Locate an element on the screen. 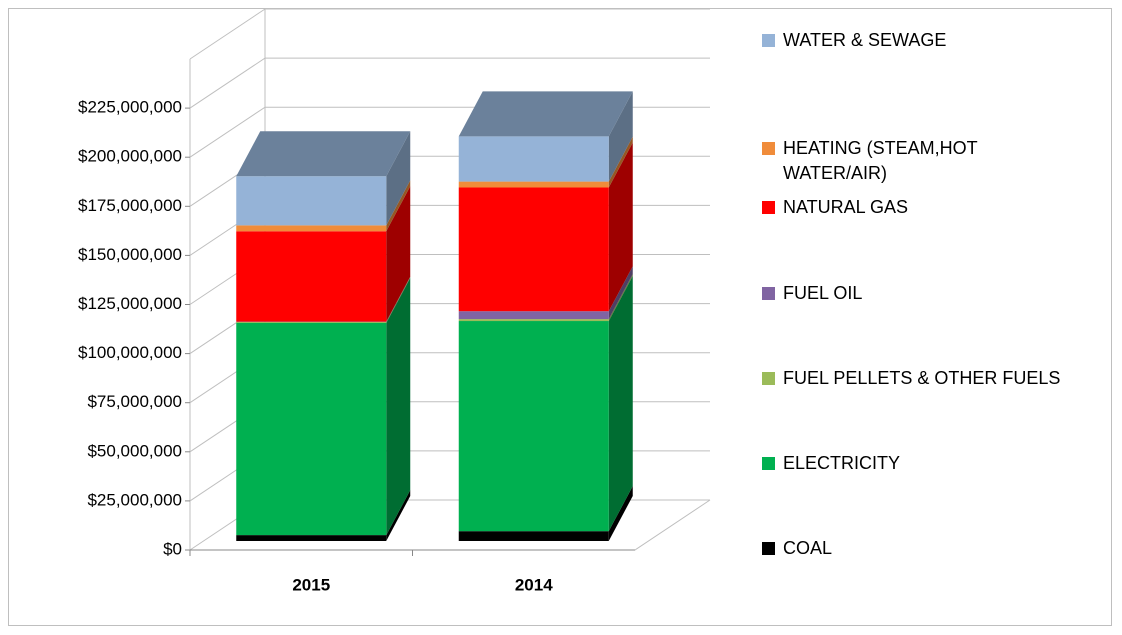 This screenshot has height=635, width=1122. legend-item: ELECTRICITY is located at coordinates (831, 463).